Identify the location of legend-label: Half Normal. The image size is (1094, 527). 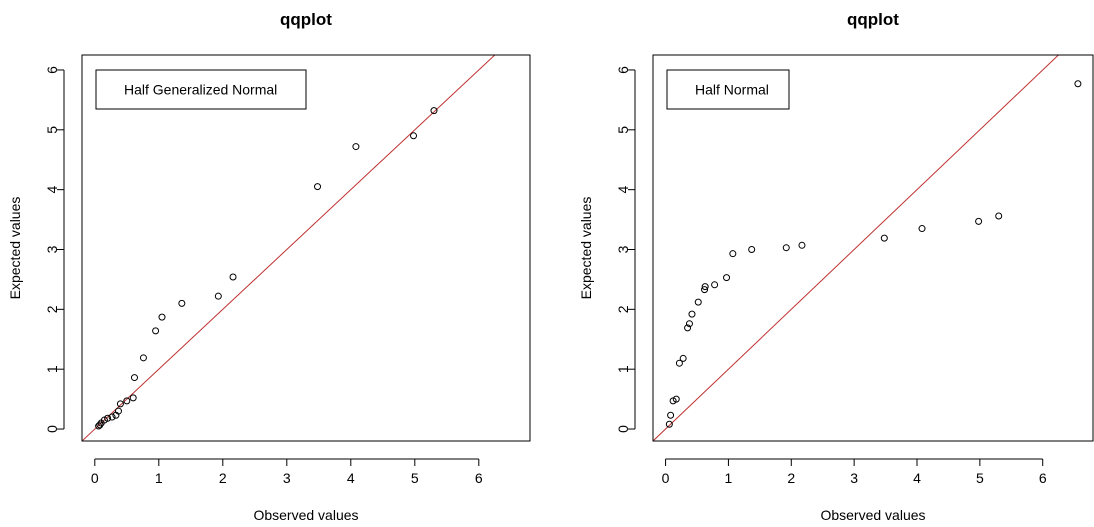
(732, 90).